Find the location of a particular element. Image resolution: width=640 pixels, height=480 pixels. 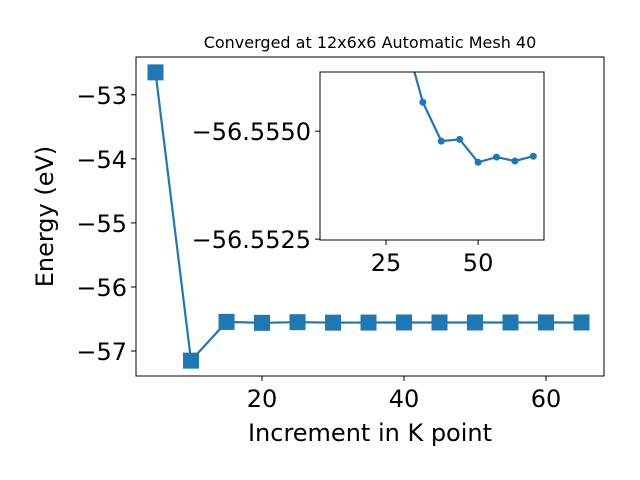

x-tick-label: 20 is located at coordinates (262, 399).